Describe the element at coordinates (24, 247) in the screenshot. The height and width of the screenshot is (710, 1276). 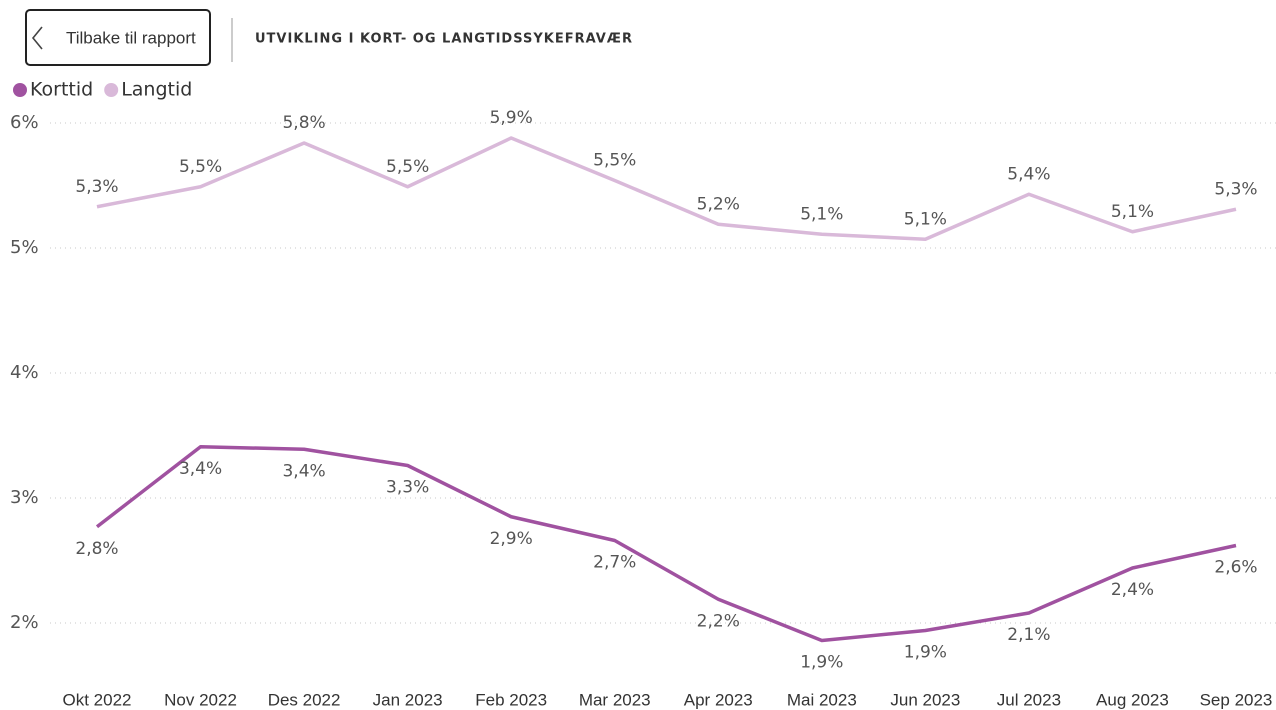
I see `y-tick-label: 5%` at that location.